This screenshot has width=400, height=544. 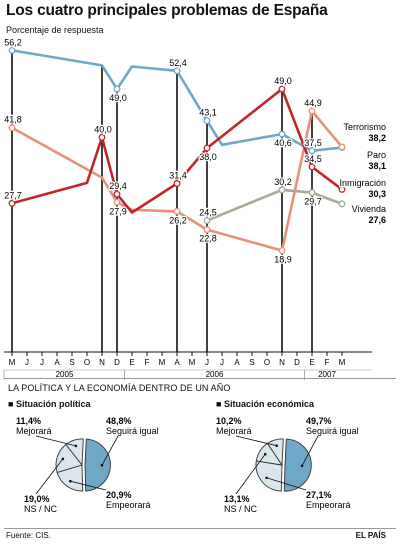 What do you see at coordinates (13, 120) in the screenshot?
I see `data-label-terrorismo: 41,8` at bounding box center [13, 120].